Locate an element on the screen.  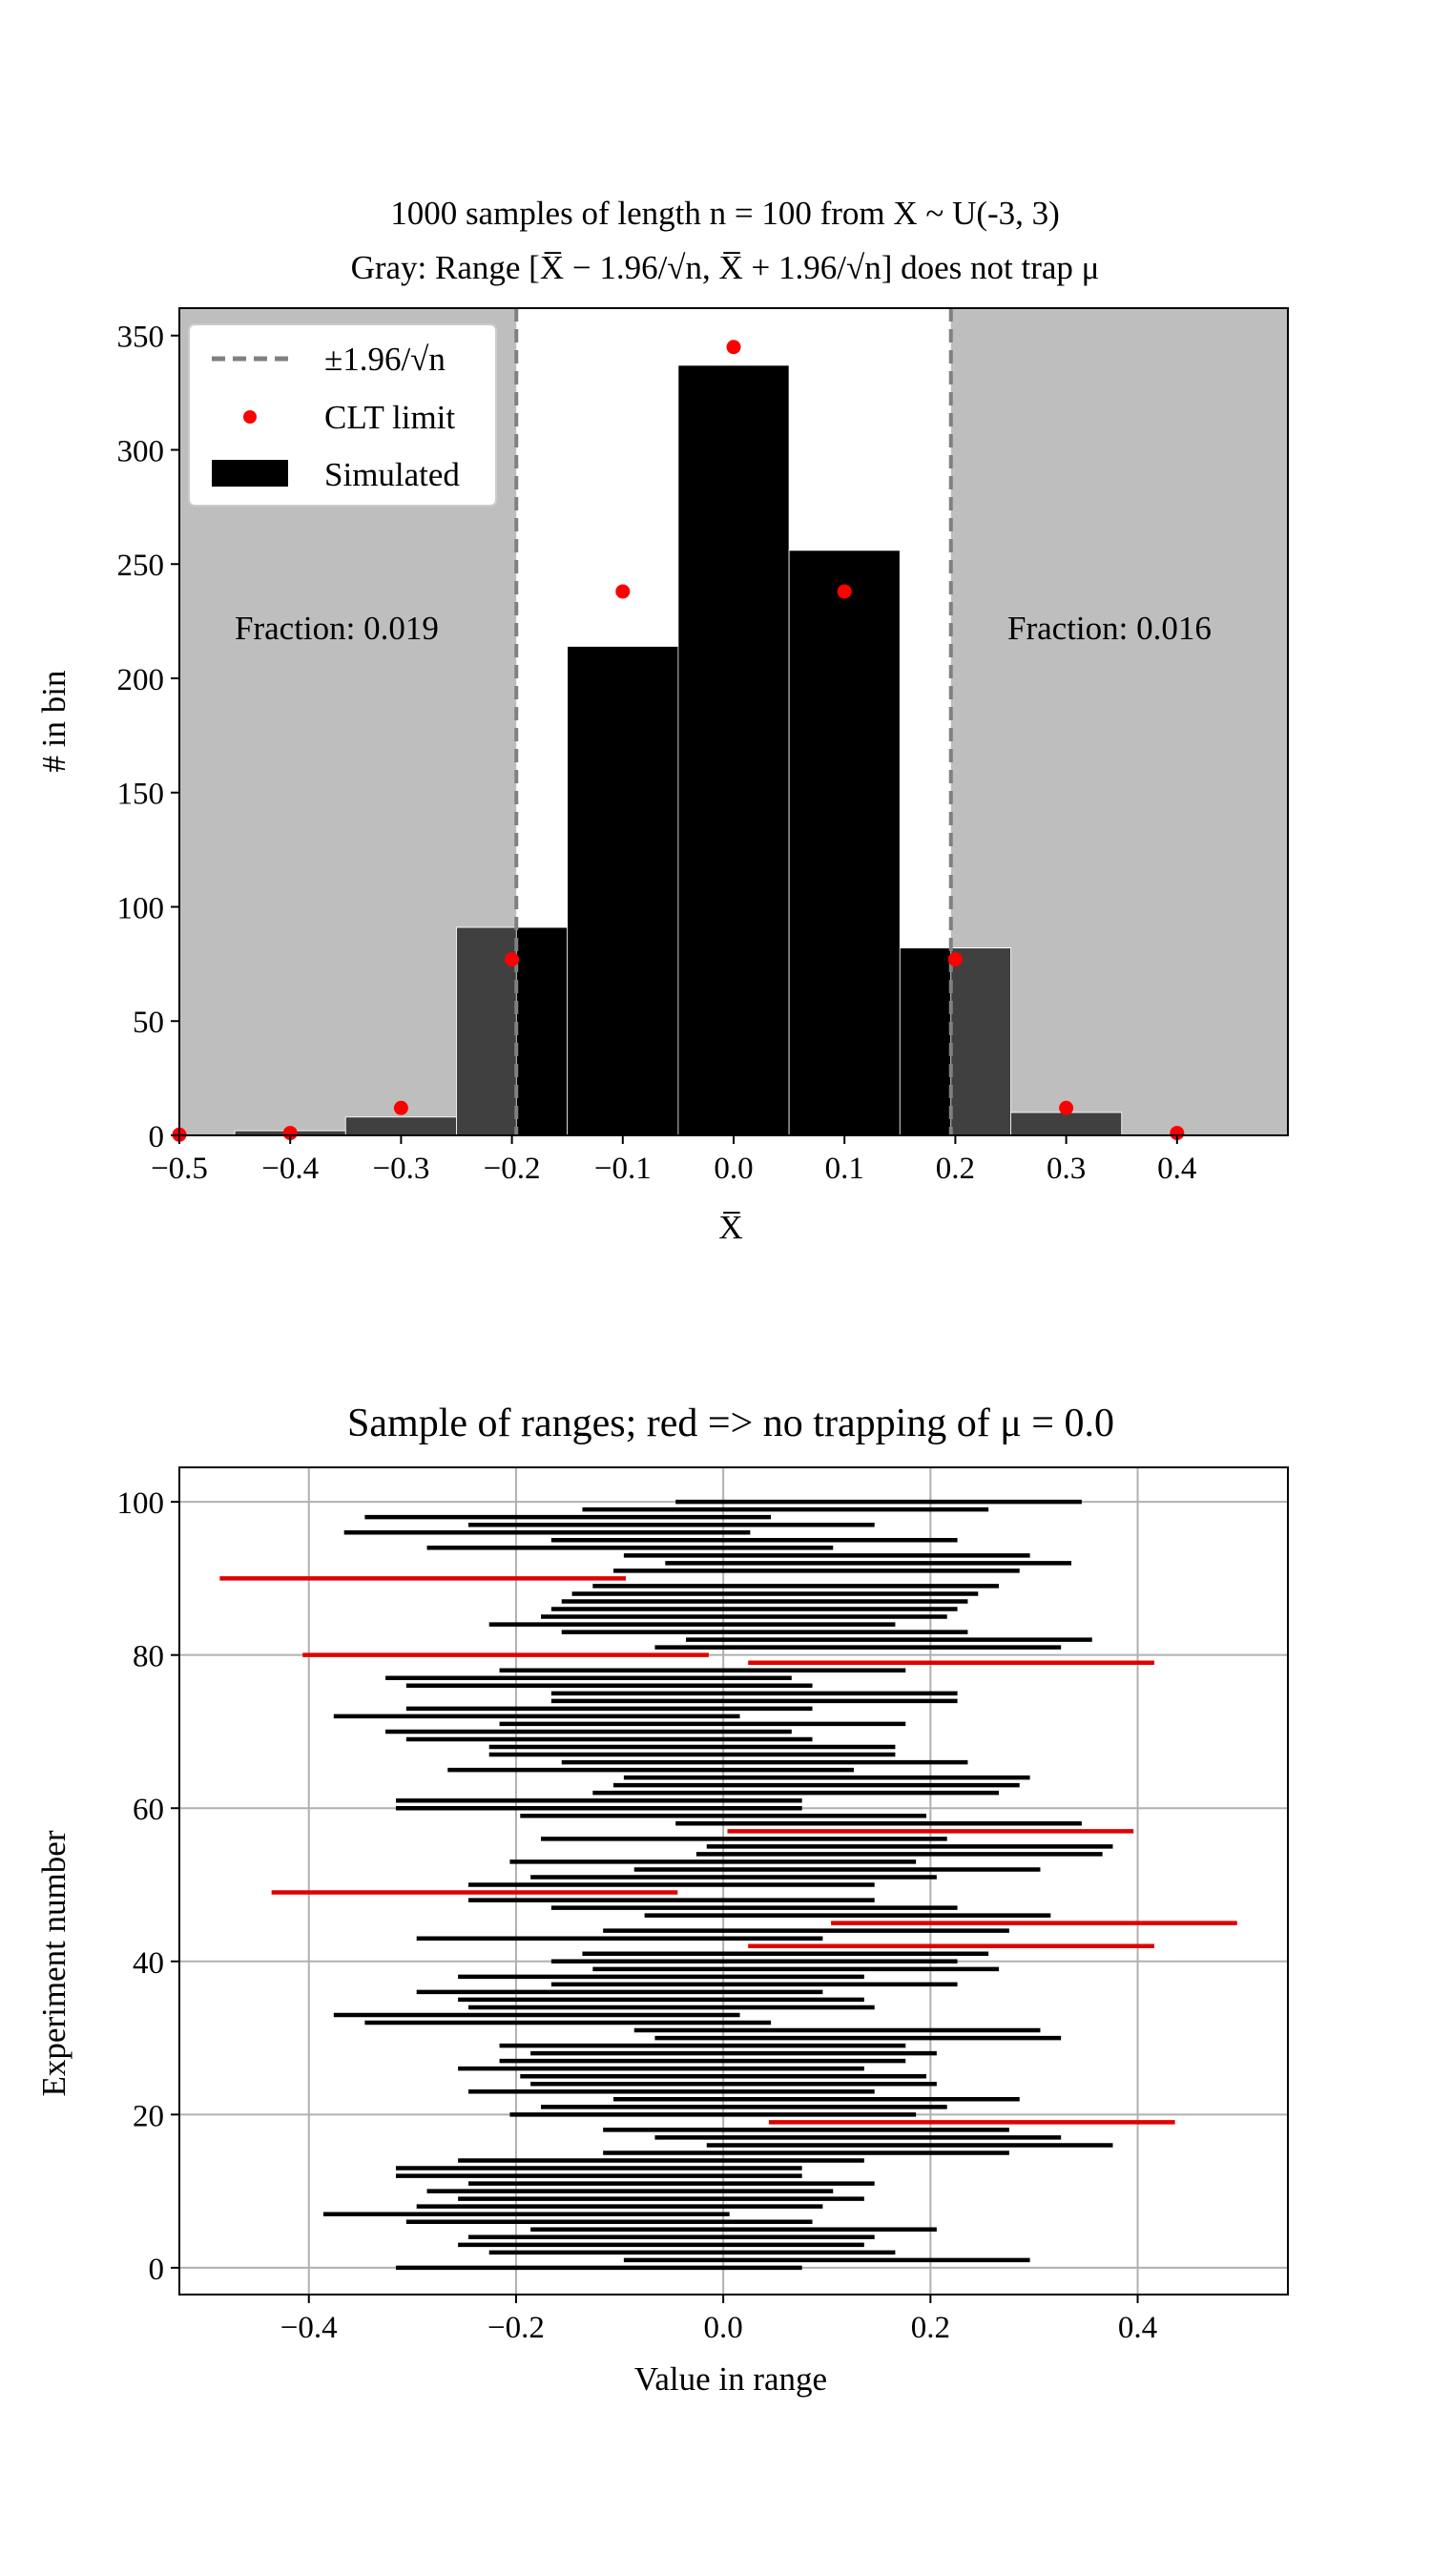
fraction-left-annotation: Fraction: 0.019 is located at coordinates (337, 628).